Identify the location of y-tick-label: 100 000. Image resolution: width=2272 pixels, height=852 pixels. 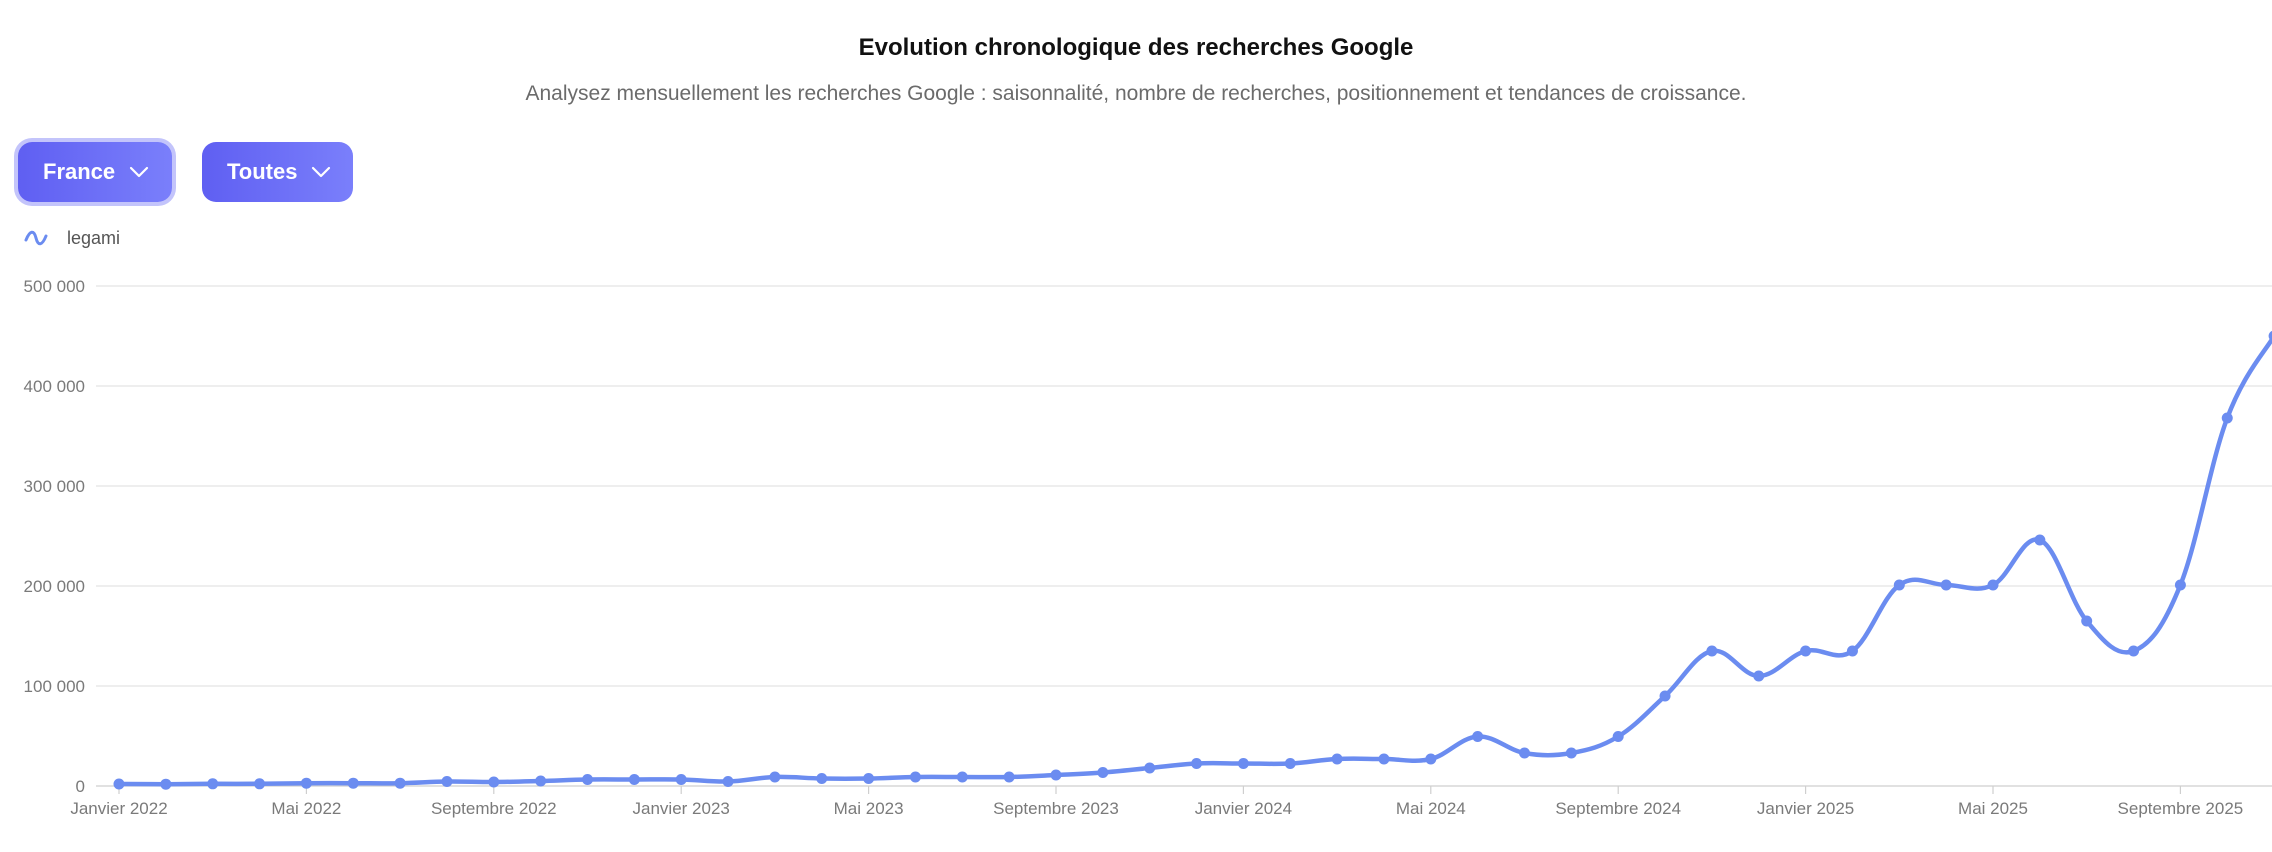
(54, 686).